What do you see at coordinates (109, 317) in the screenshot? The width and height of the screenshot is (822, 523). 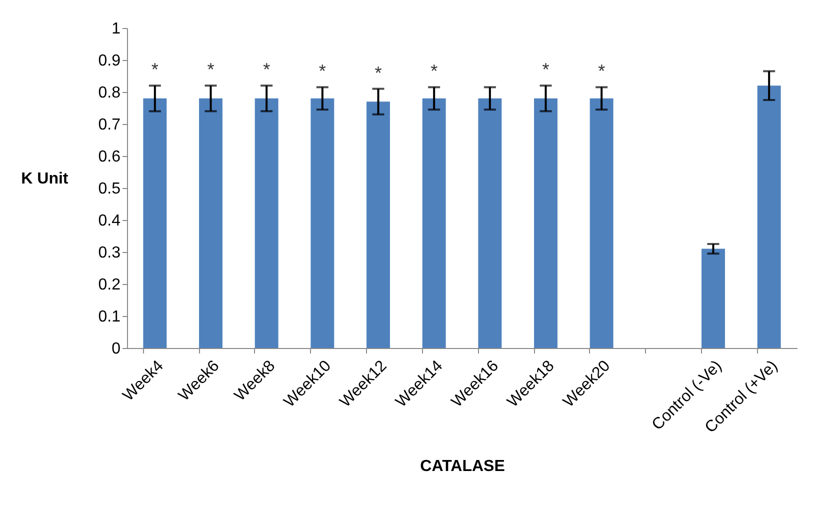 I see `y-tick-label: 0.1` at bounding box center [109, 317].